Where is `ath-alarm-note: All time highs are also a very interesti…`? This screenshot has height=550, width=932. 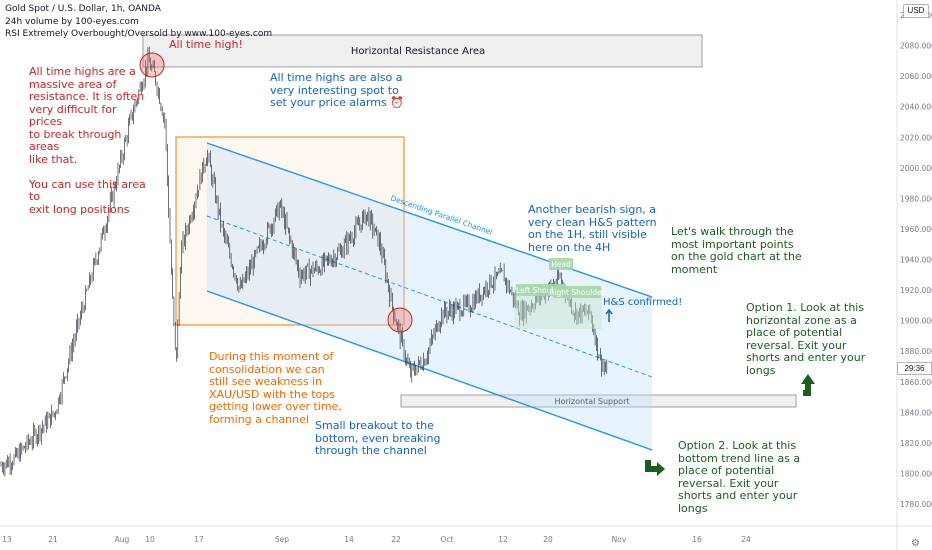
ath-alarm-note: All time highs are also a very interesti… is located at coordinates (337, 90).